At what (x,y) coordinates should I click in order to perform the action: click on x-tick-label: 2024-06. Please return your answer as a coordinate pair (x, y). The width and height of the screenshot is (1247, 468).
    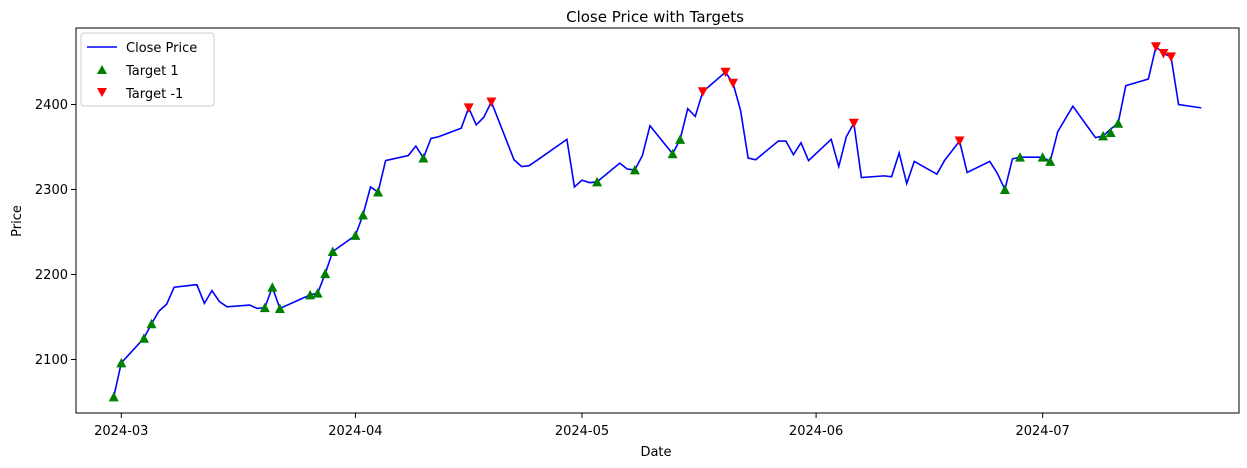
    Looking at the image, I should click on (816, 431).